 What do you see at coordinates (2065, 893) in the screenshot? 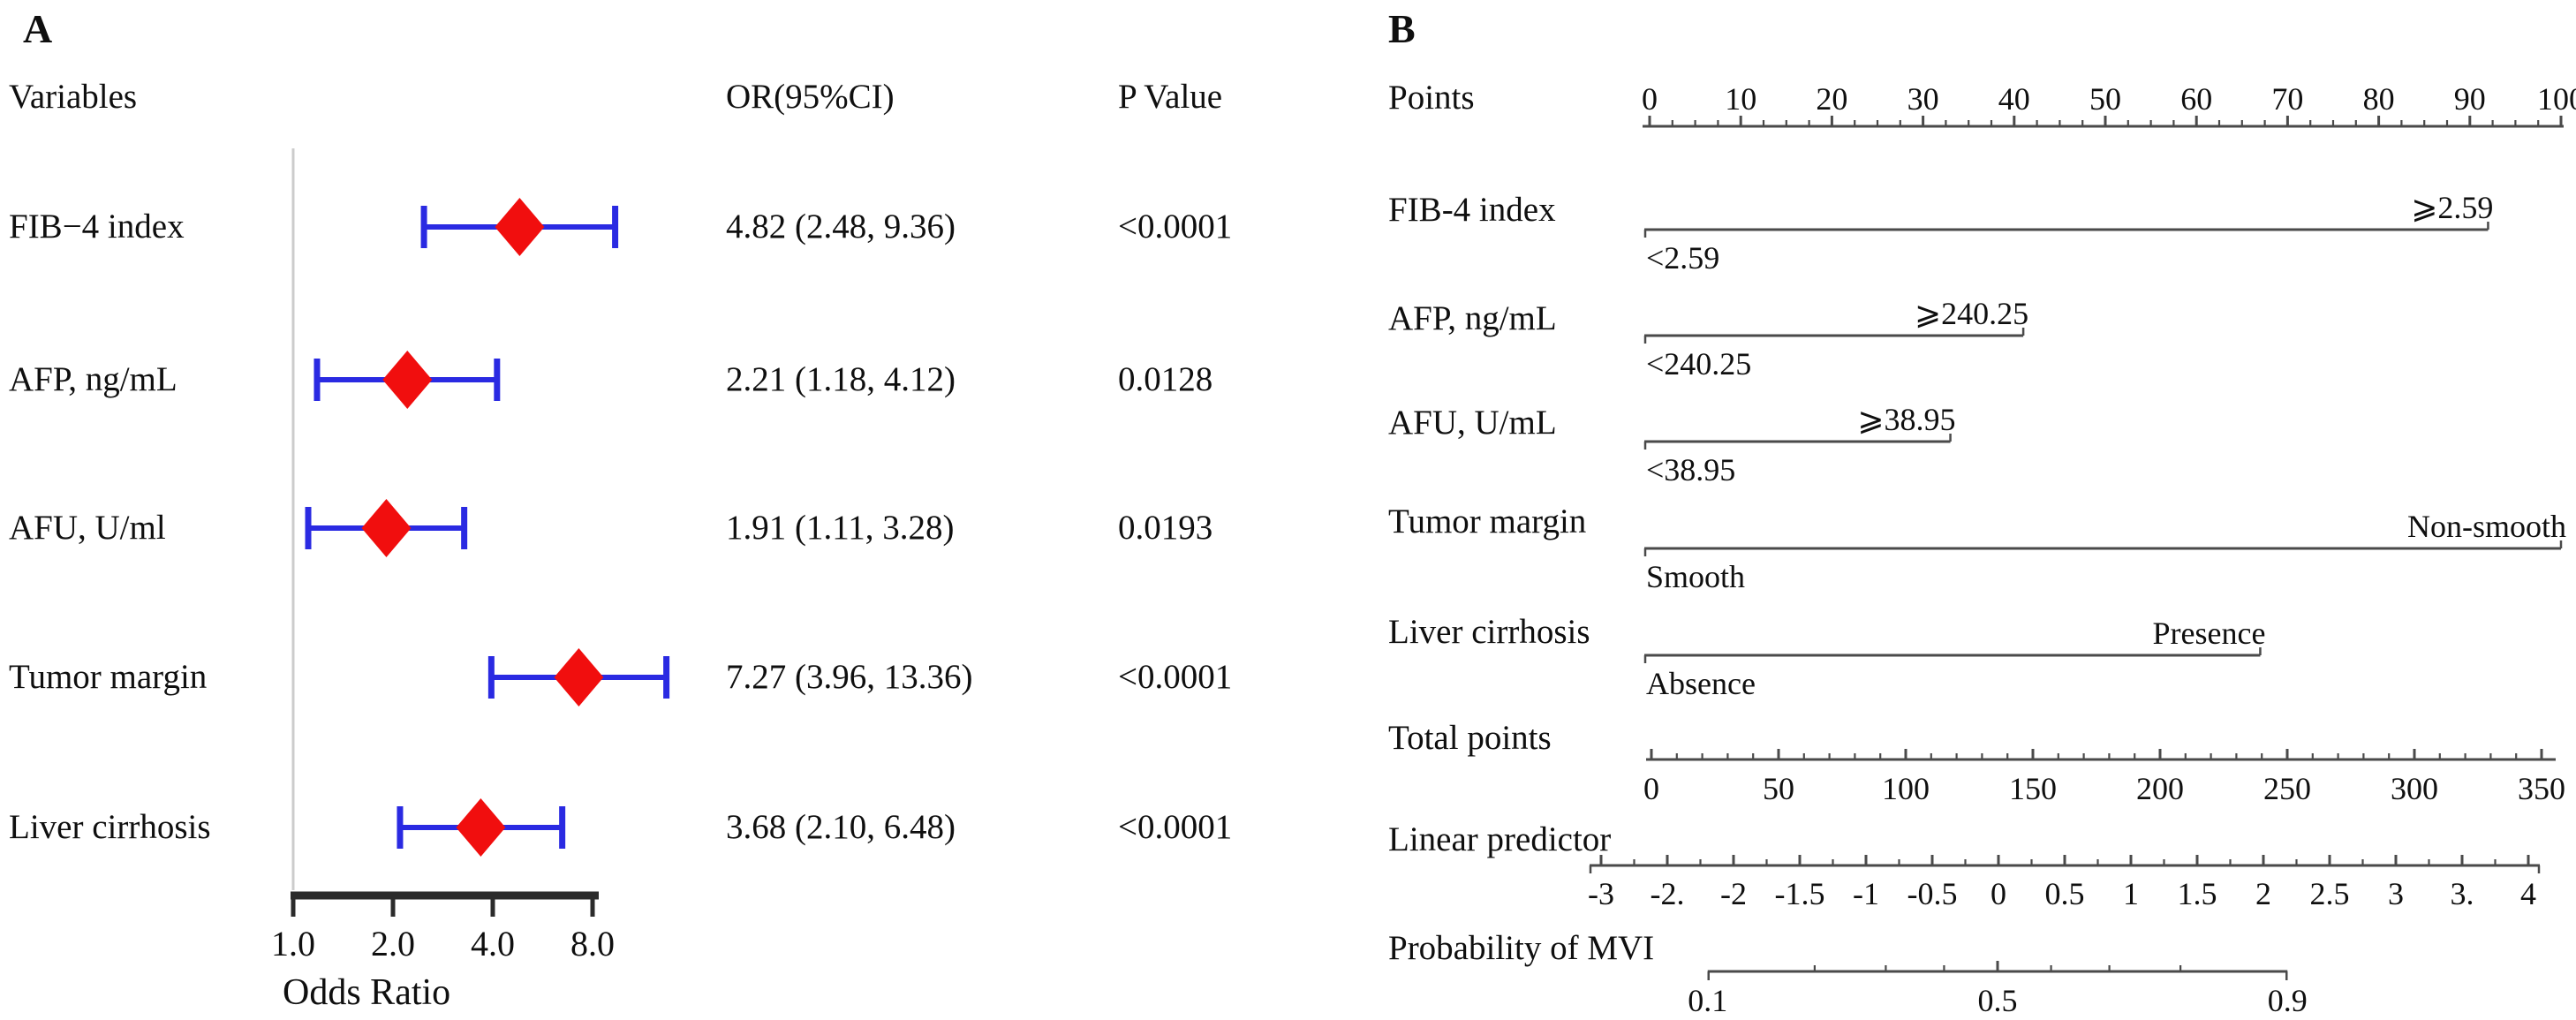
I see `linear-predictor-tick-label: 0.5` at bounding box center [2065, 893].